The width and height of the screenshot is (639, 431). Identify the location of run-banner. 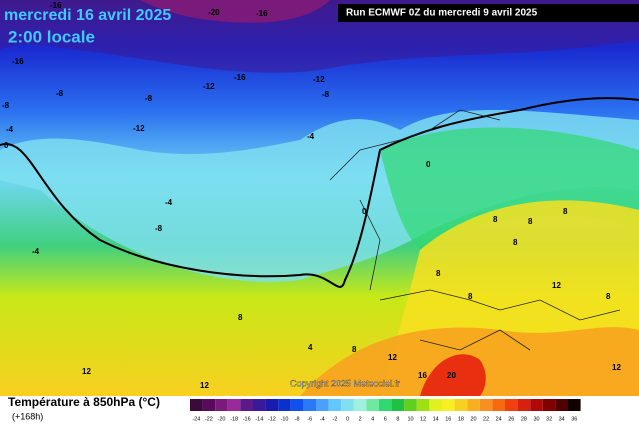
(488, 13).